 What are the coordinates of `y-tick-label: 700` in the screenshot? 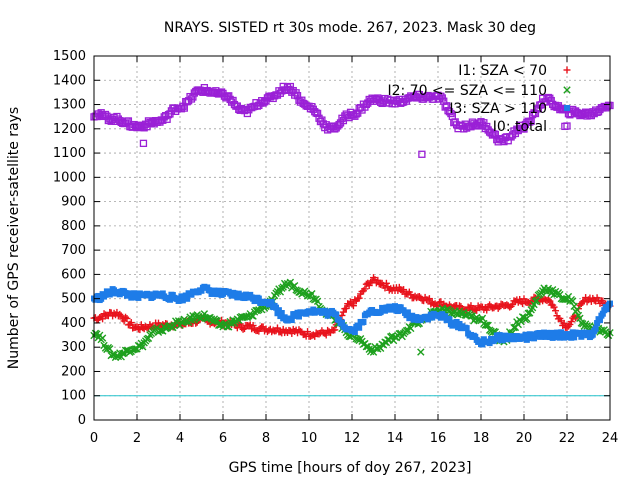 It's located at (73, 250).